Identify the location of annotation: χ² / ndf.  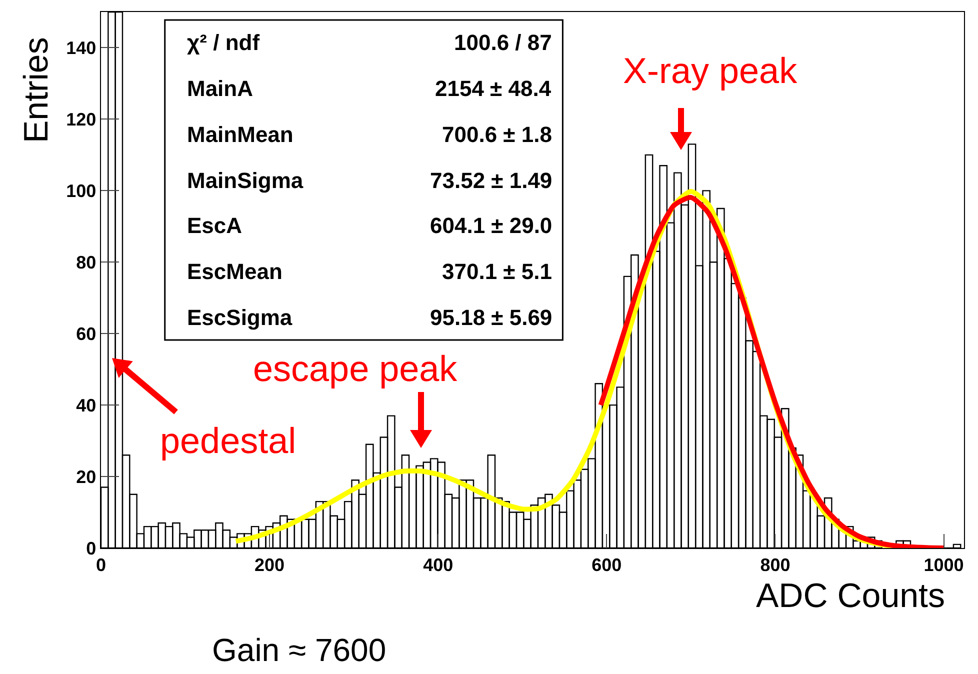
(223, 42).